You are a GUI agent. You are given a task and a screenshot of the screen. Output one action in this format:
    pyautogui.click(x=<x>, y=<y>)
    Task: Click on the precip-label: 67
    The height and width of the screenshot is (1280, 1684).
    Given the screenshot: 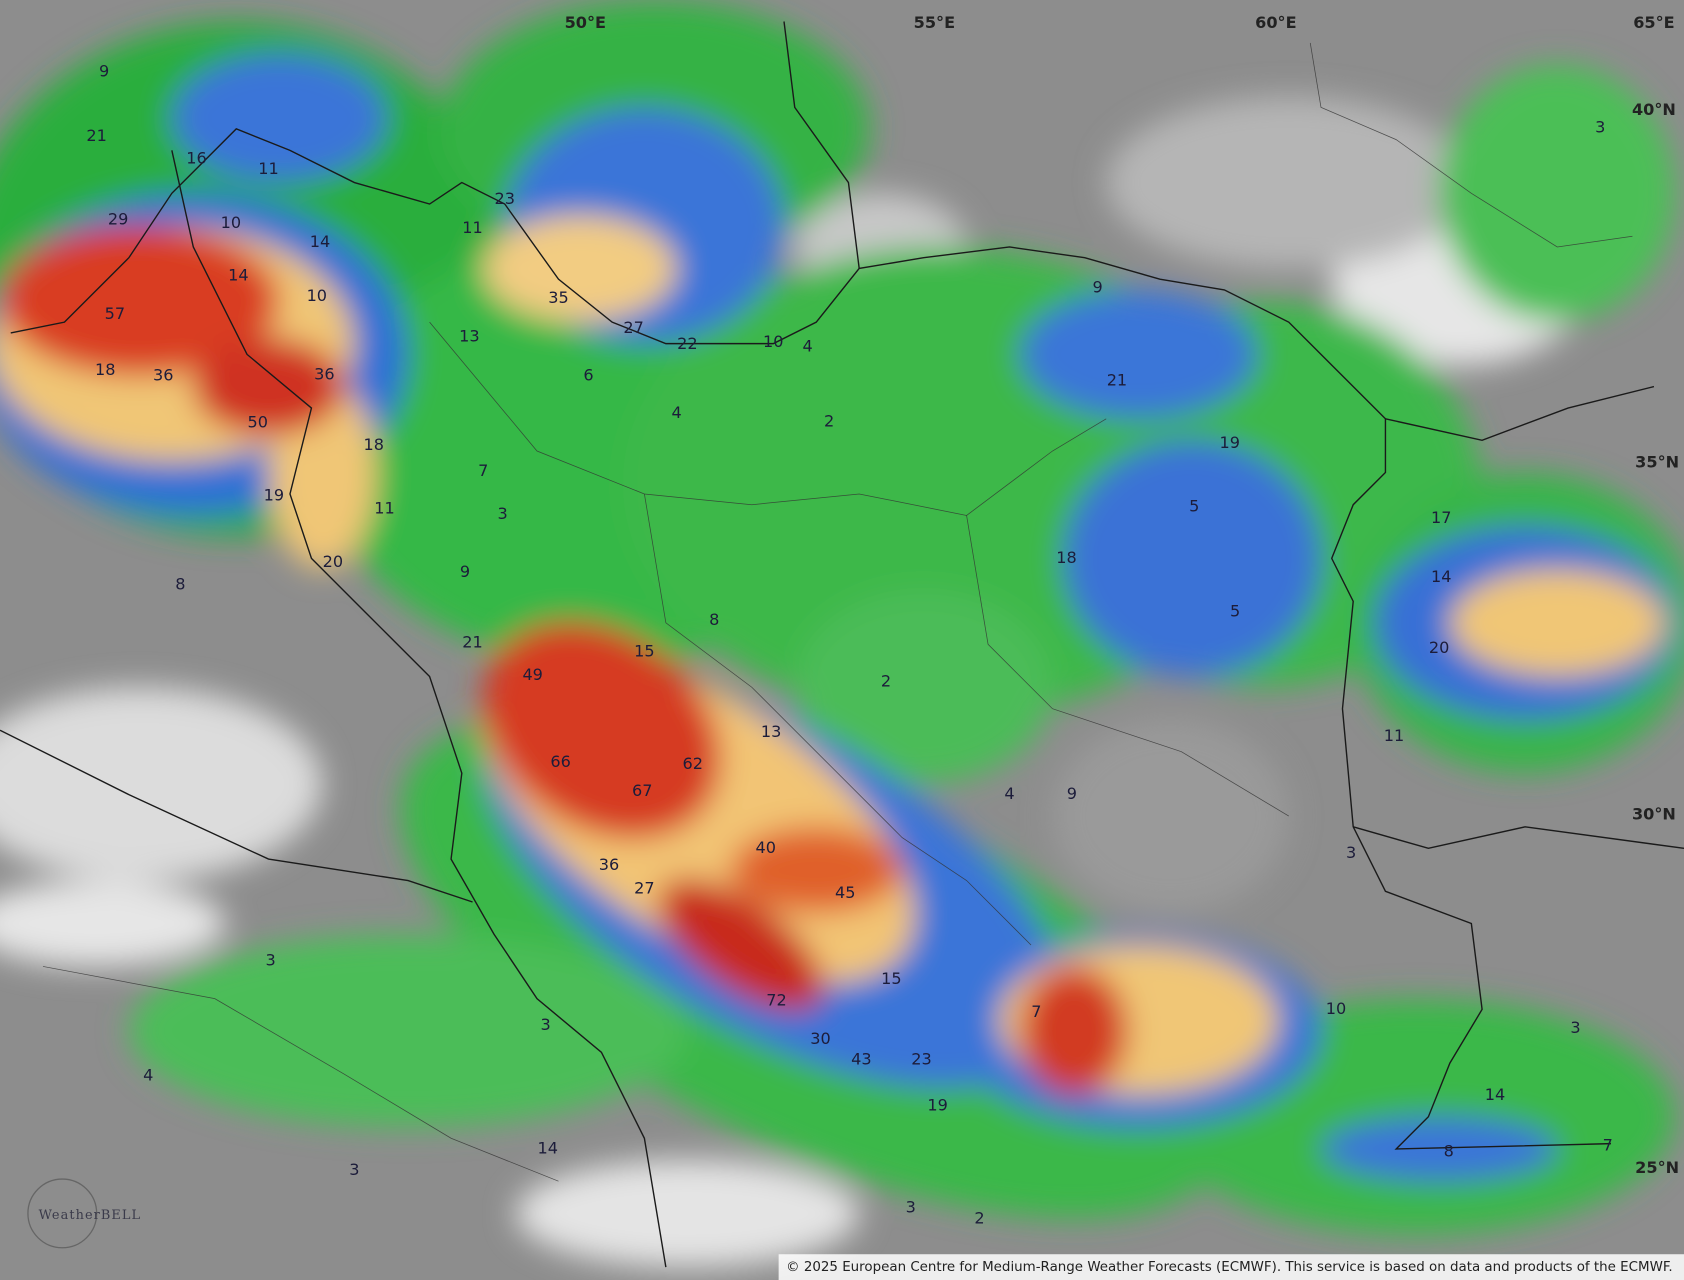 What is the action you would take?
    pyautogui.click(x=642, y=790)
    